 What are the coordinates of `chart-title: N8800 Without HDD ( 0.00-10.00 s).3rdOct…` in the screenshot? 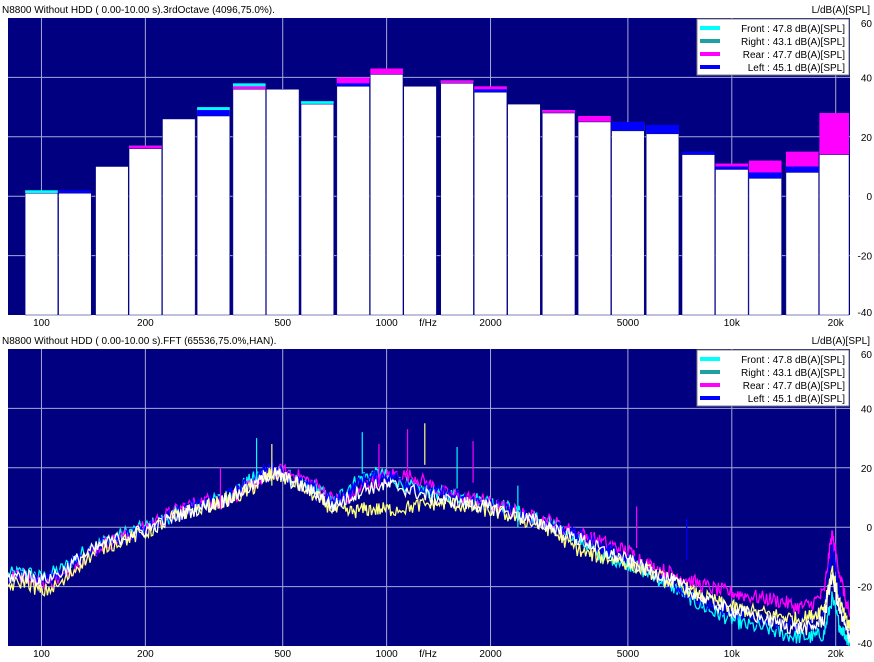 It's located at (138, 10).